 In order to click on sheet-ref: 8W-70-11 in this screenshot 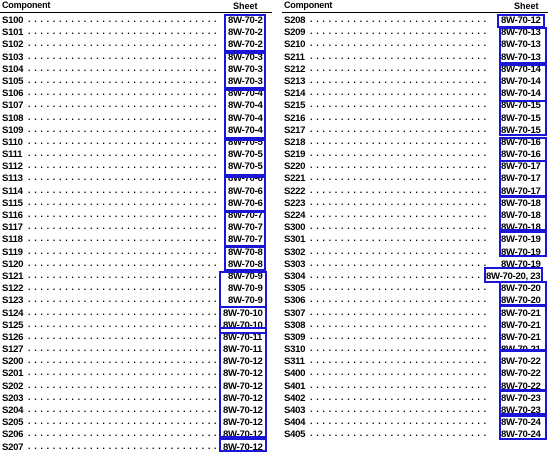, I will do `click(243, 350)`.